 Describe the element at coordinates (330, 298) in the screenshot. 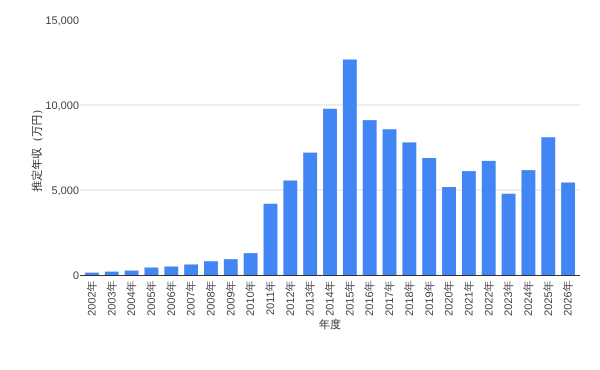

I see `x-tick-label: 2014年` at that location.